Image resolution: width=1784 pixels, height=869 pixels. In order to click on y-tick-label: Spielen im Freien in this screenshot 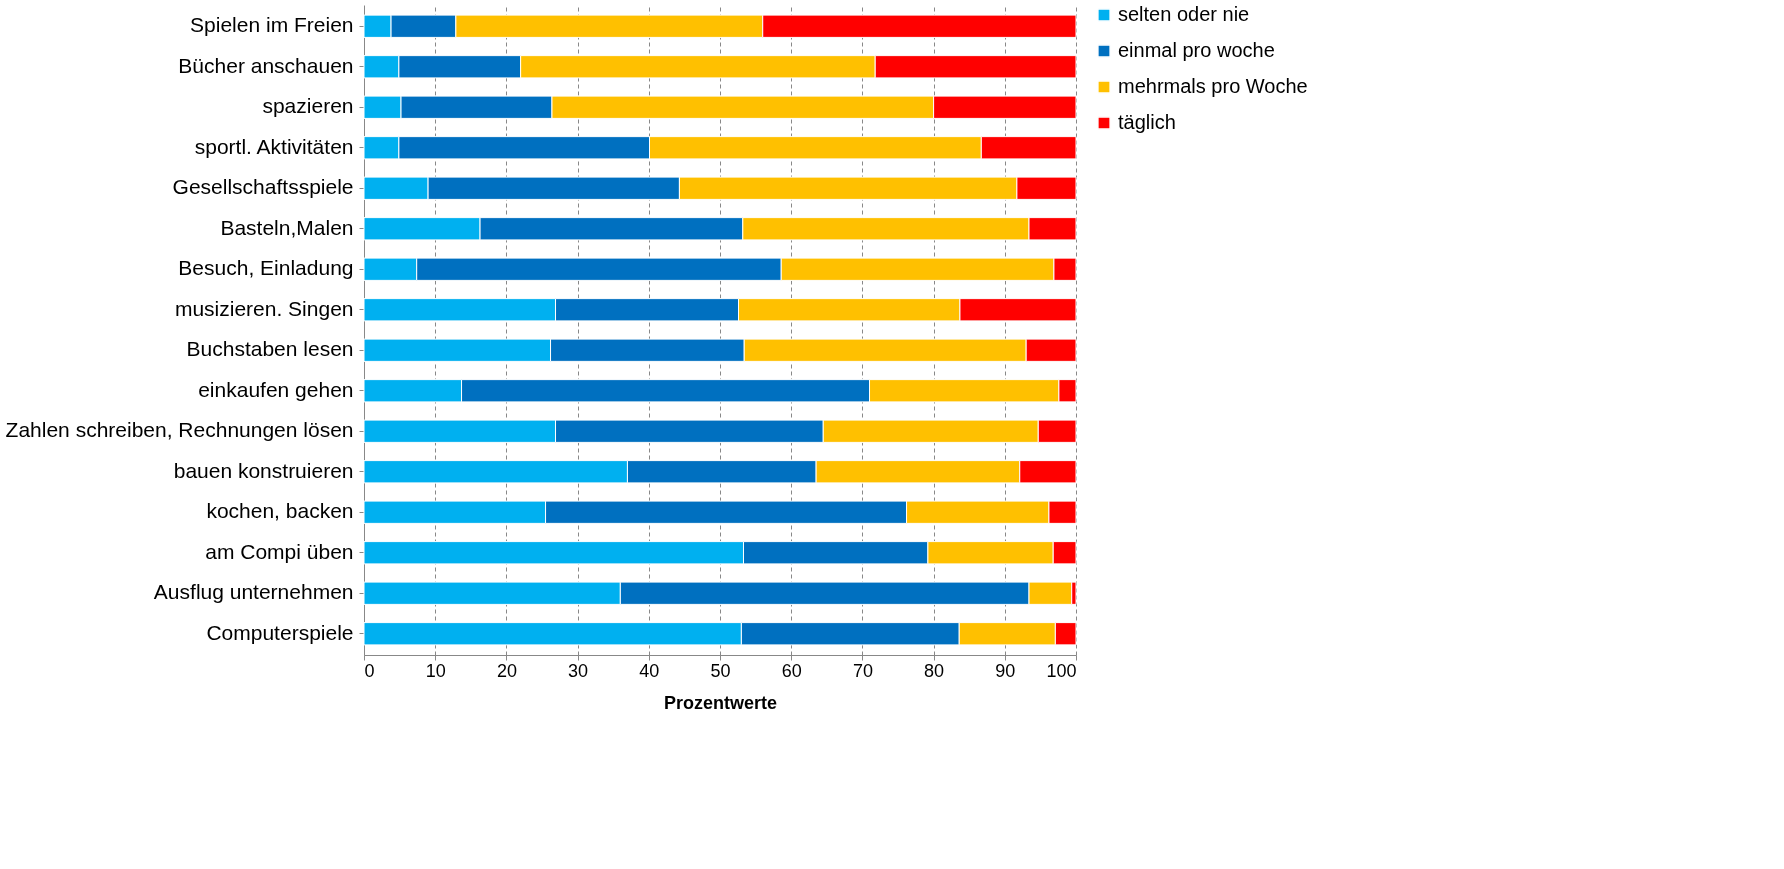, I will do `click(272, 25)`.